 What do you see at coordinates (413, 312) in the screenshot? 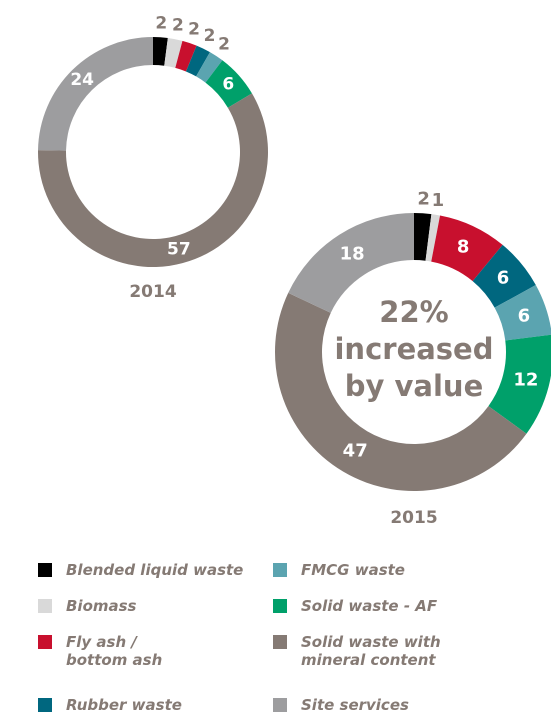
I see `center-annotation: 22%` at bounding box center [413, 312].